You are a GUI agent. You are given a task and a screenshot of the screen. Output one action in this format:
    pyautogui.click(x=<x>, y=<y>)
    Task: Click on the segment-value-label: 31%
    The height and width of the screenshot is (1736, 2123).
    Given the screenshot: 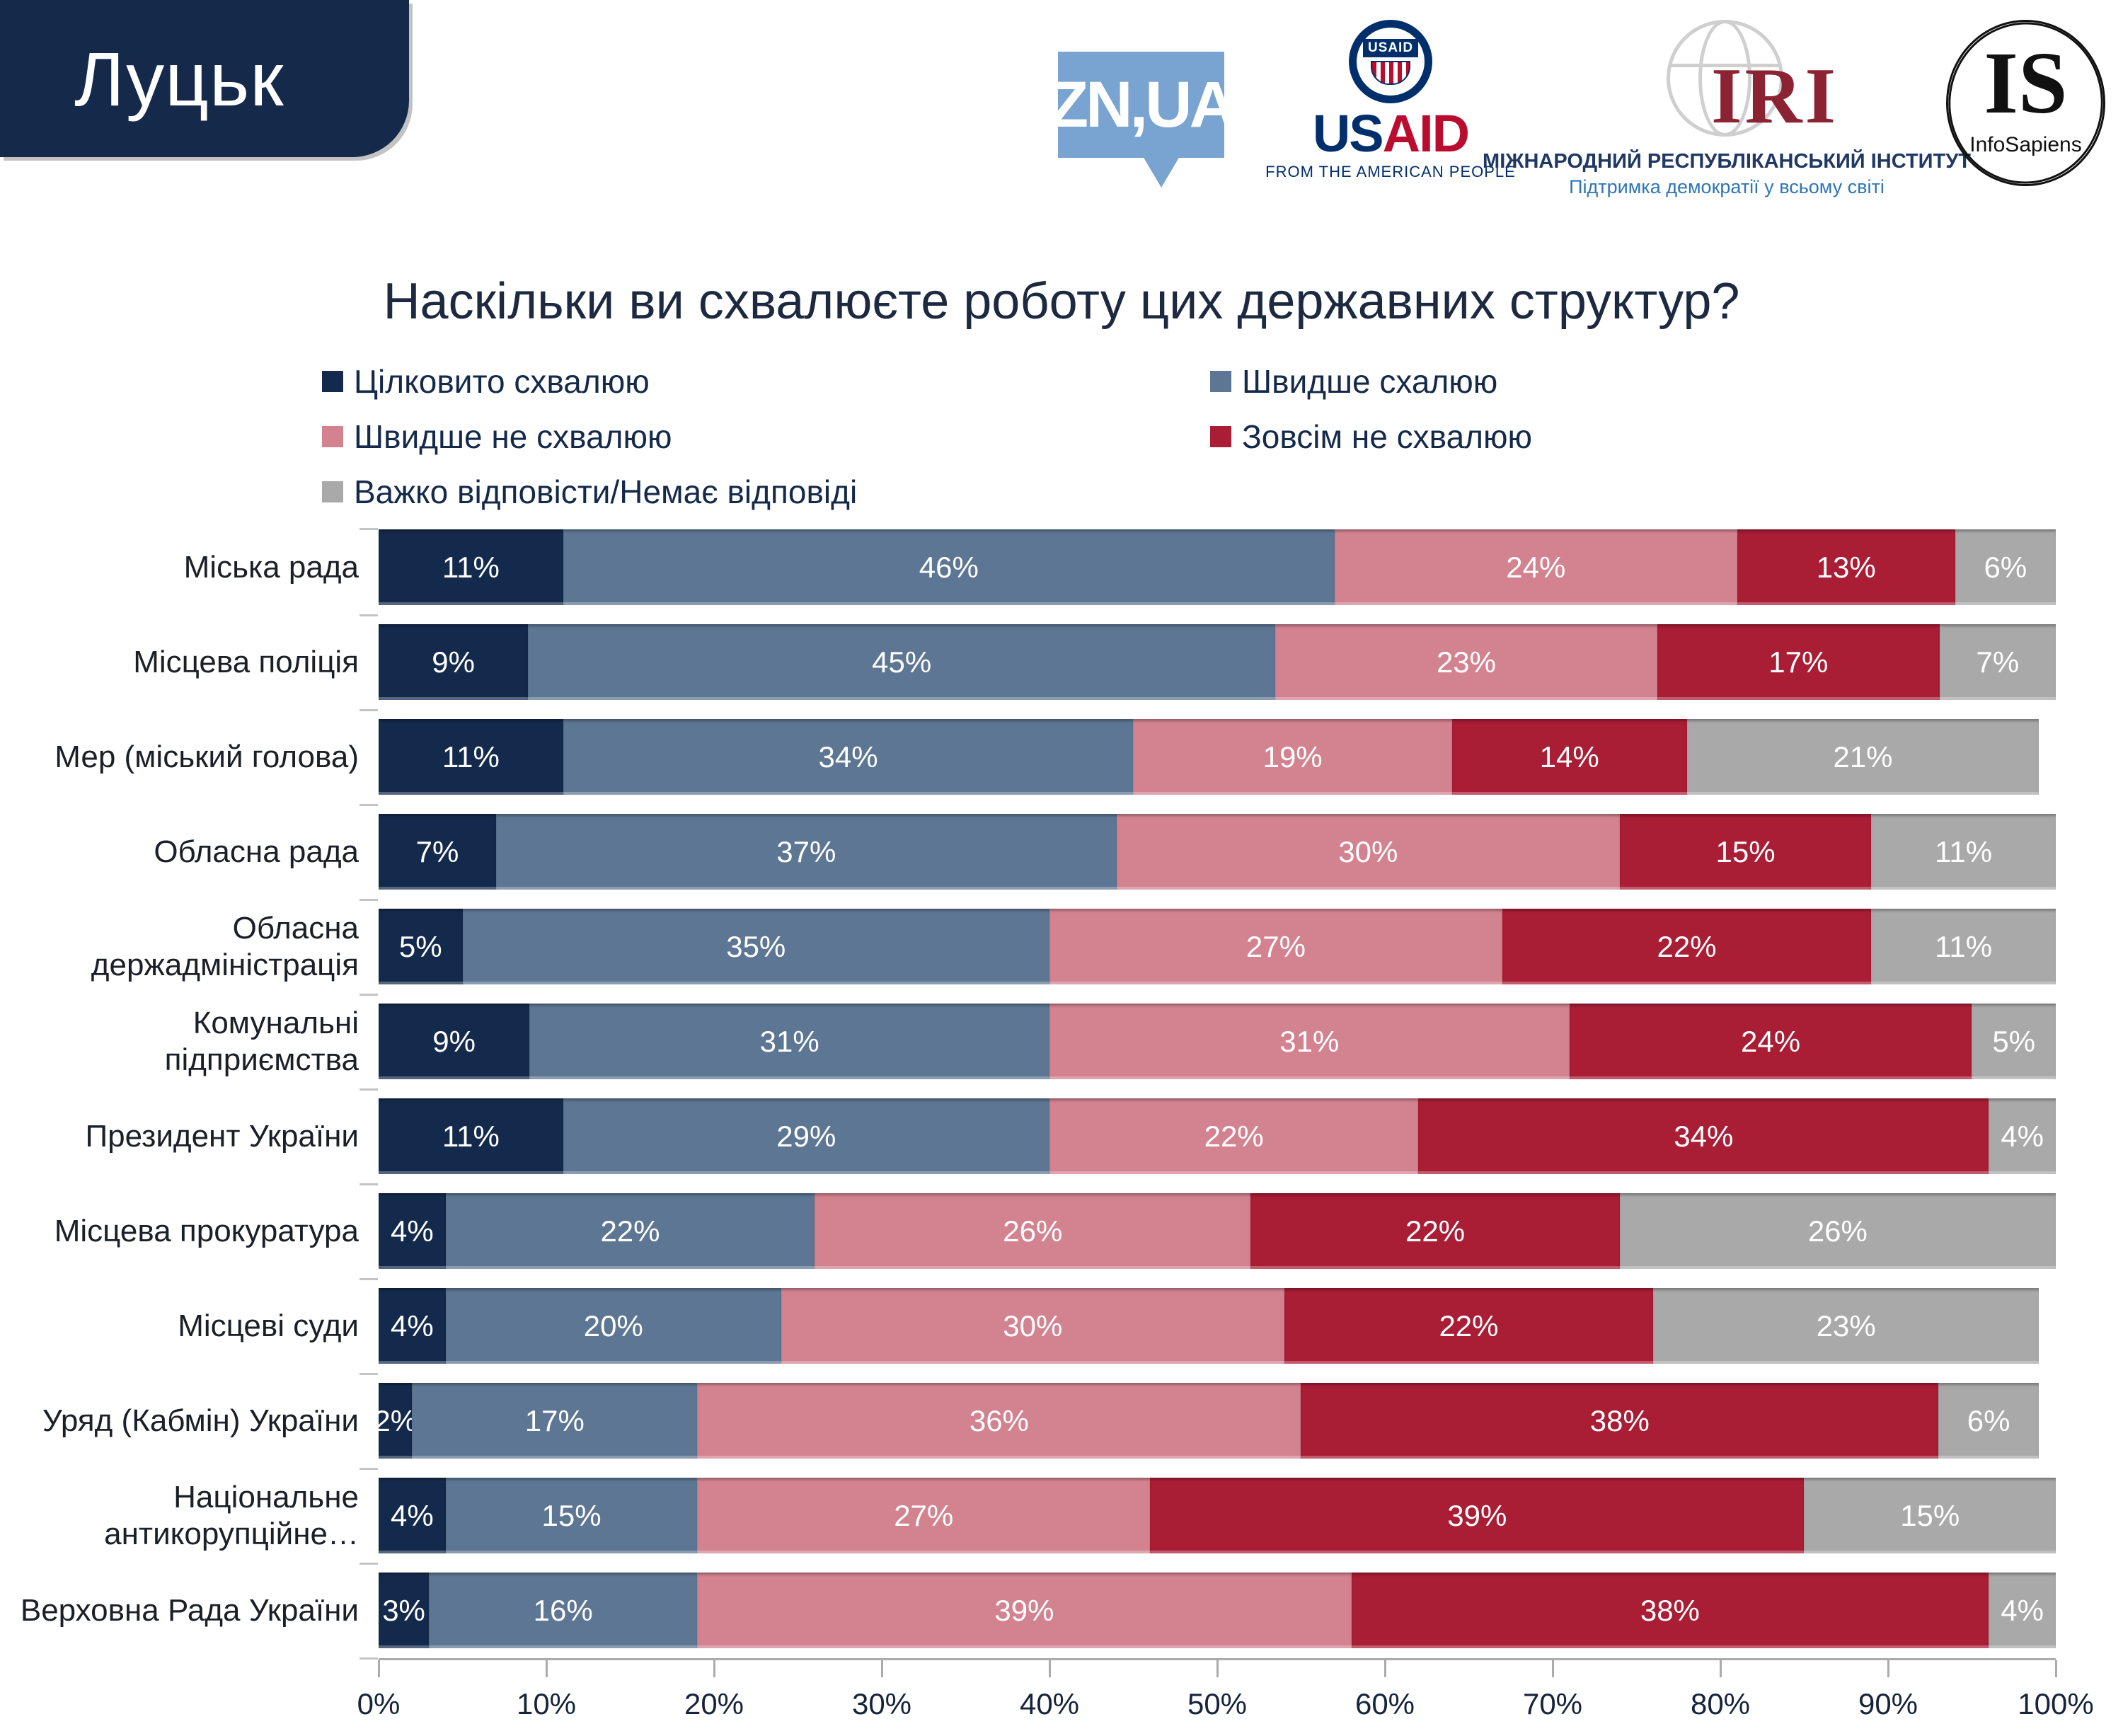 What is the action you would take?
    pyautogui.click(x=1309, y=1041)
    